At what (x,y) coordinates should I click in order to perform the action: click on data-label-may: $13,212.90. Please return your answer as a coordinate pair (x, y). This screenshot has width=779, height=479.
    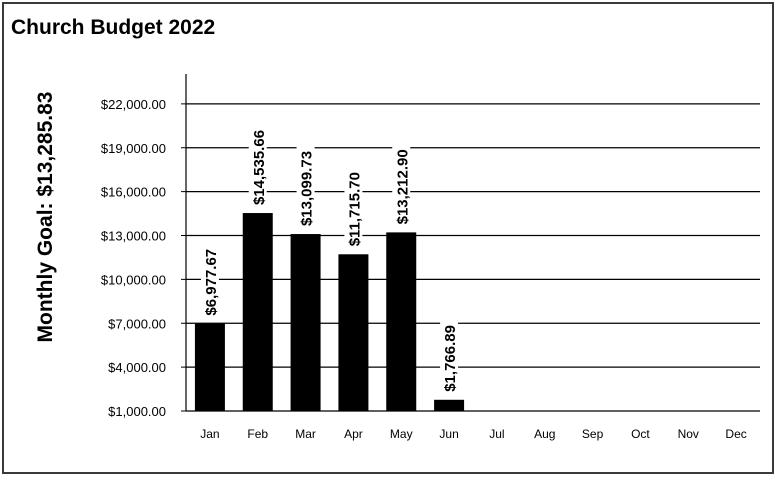
    Looking at the image, I should click on (402, 186).